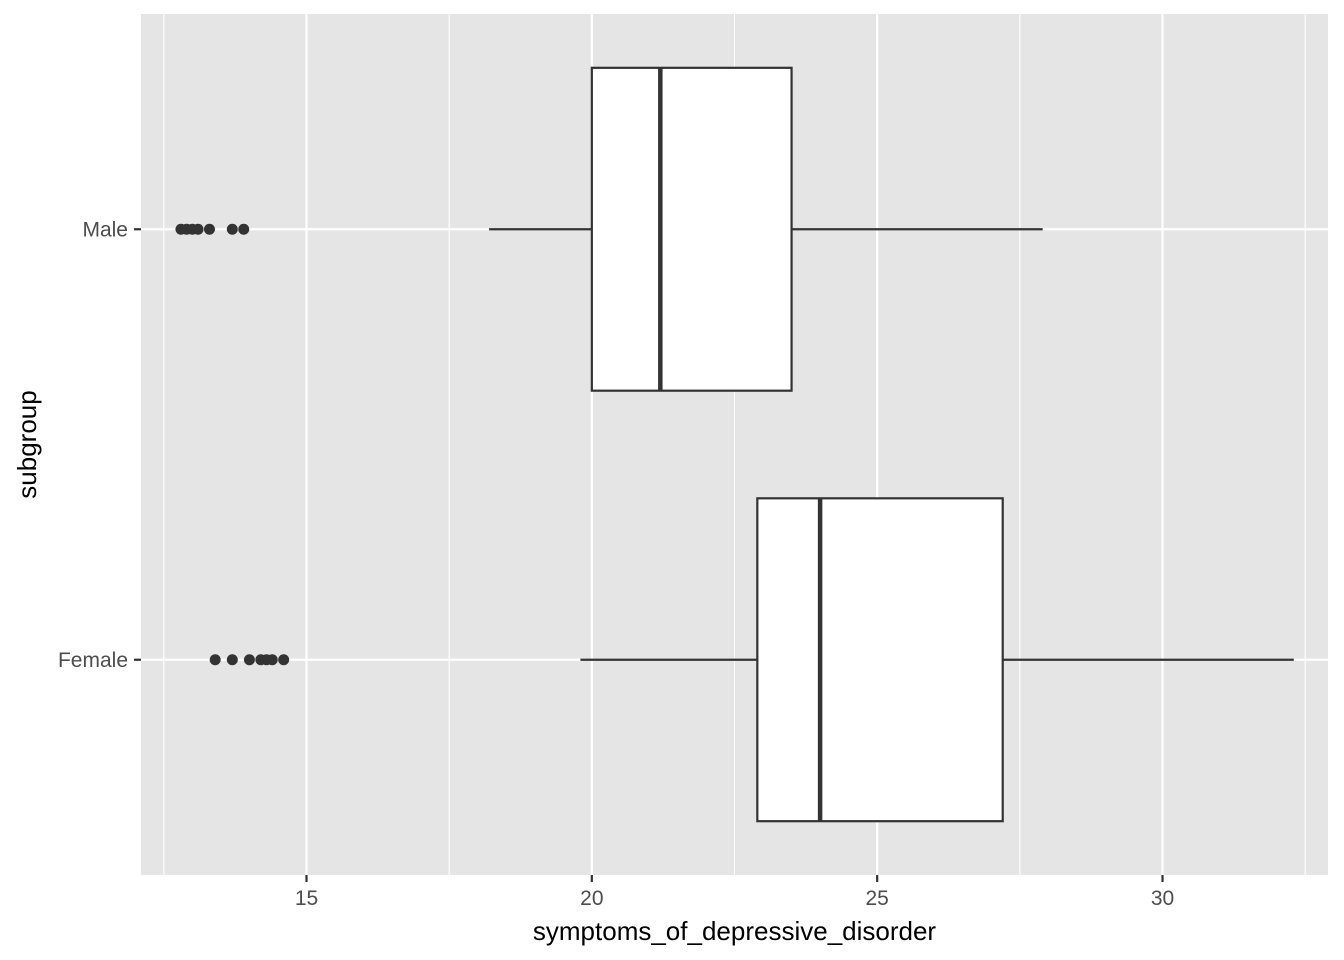 Image resolution: width=1344 pixels, height=960 pixels. I want to click on y-tick-label: Female, so click(93, 660).